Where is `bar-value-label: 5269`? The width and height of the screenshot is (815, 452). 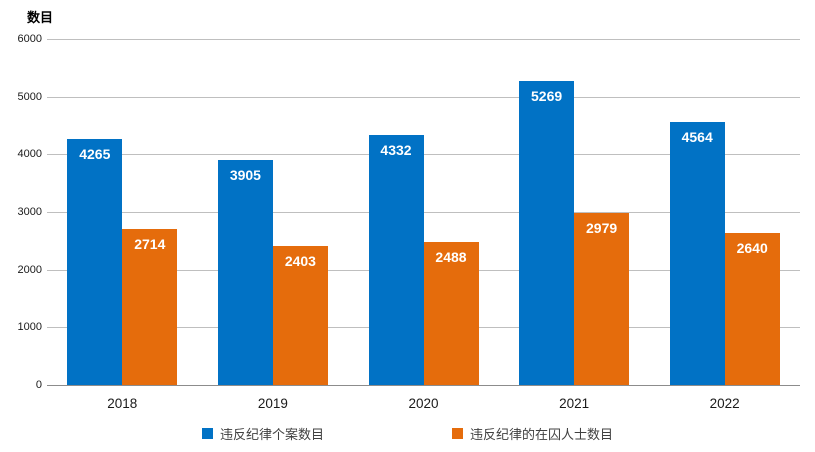 bar-value-label: 5269 is located at coordinates (547, 96).